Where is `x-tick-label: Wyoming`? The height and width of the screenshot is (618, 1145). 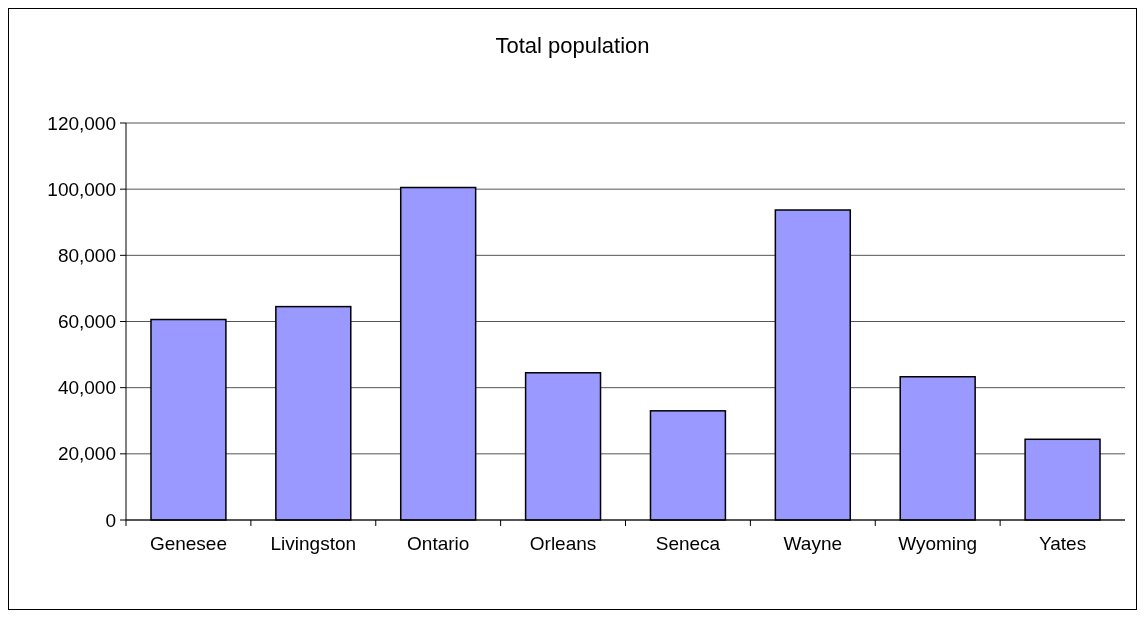 x-tick-label: Wyoming is located at coordinates (938, 543).